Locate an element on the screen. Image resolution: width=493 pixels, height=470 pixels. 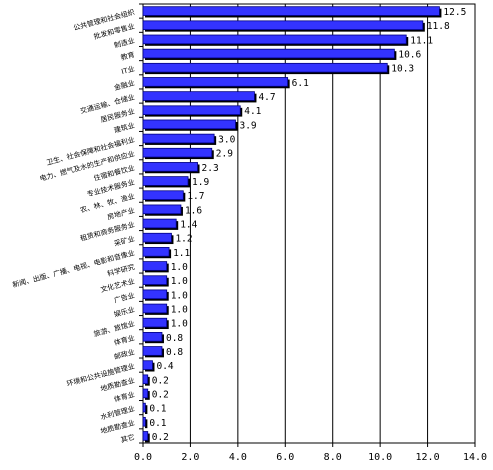
value-label: 10.6 is located at coordinates (409, 55).